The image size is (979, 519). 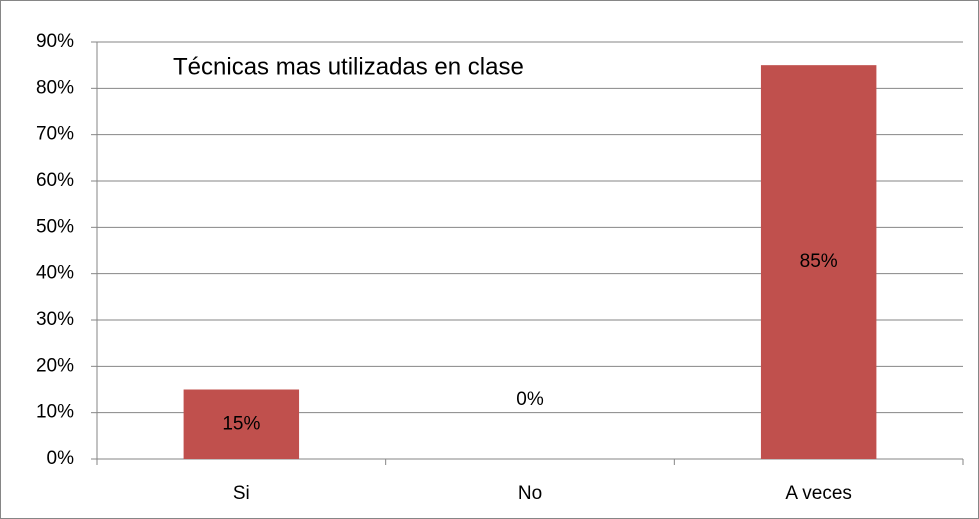 I want to click on y-tick-label: 90%, so click(x=55, y=41).